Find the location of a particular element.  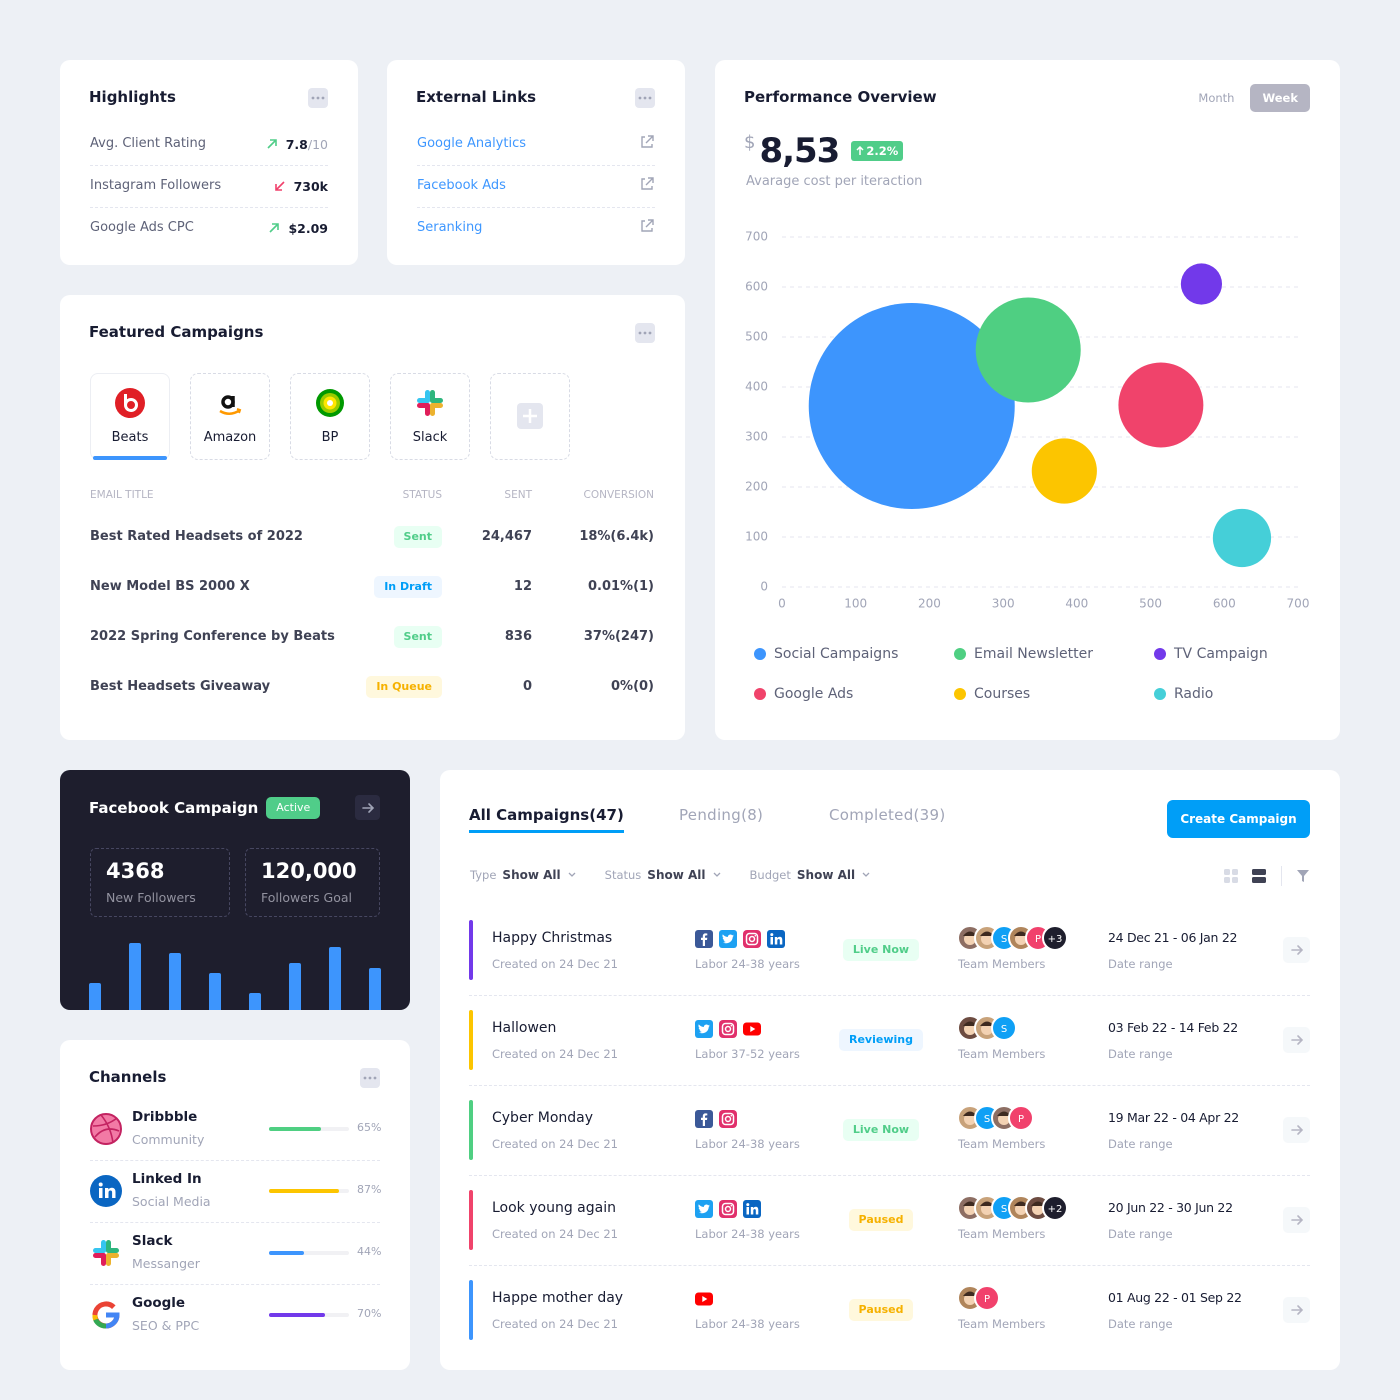

active-indicator is located at coordinates (130, 458).